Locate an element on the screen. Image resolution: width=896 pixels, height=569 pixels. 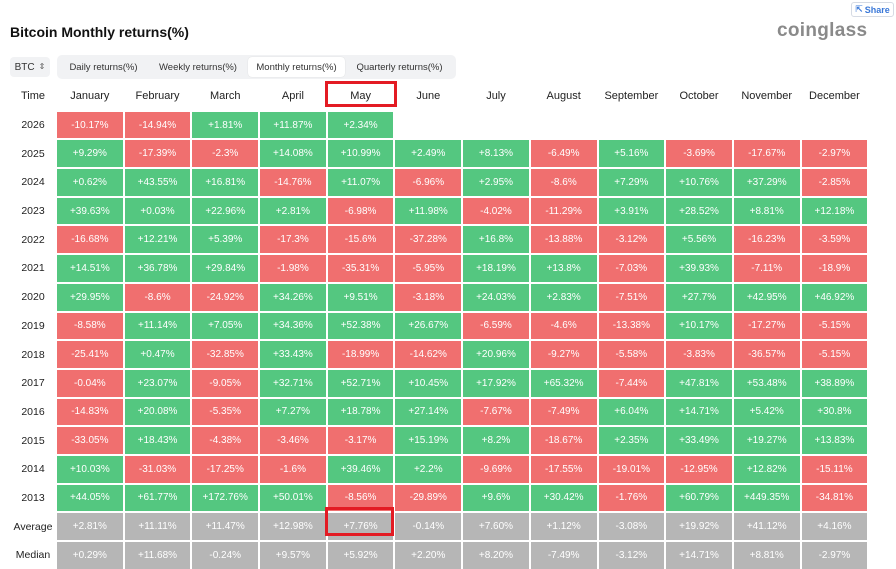
return-cell: -2.85% is located at coordinates (834, 182).